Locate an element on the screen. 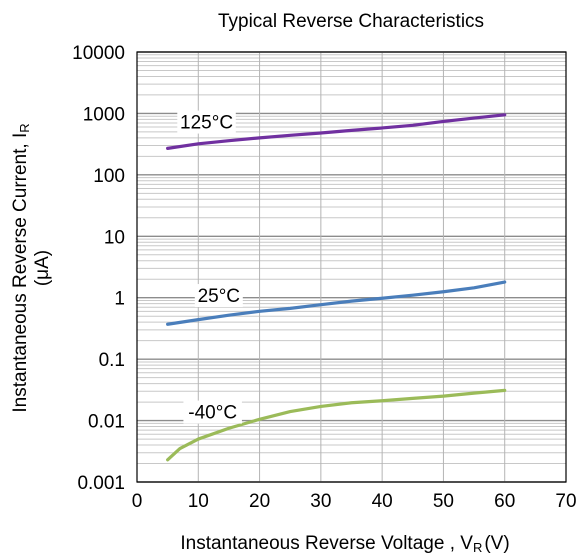  series-label: 125°C is located at coordinates (206, 123).